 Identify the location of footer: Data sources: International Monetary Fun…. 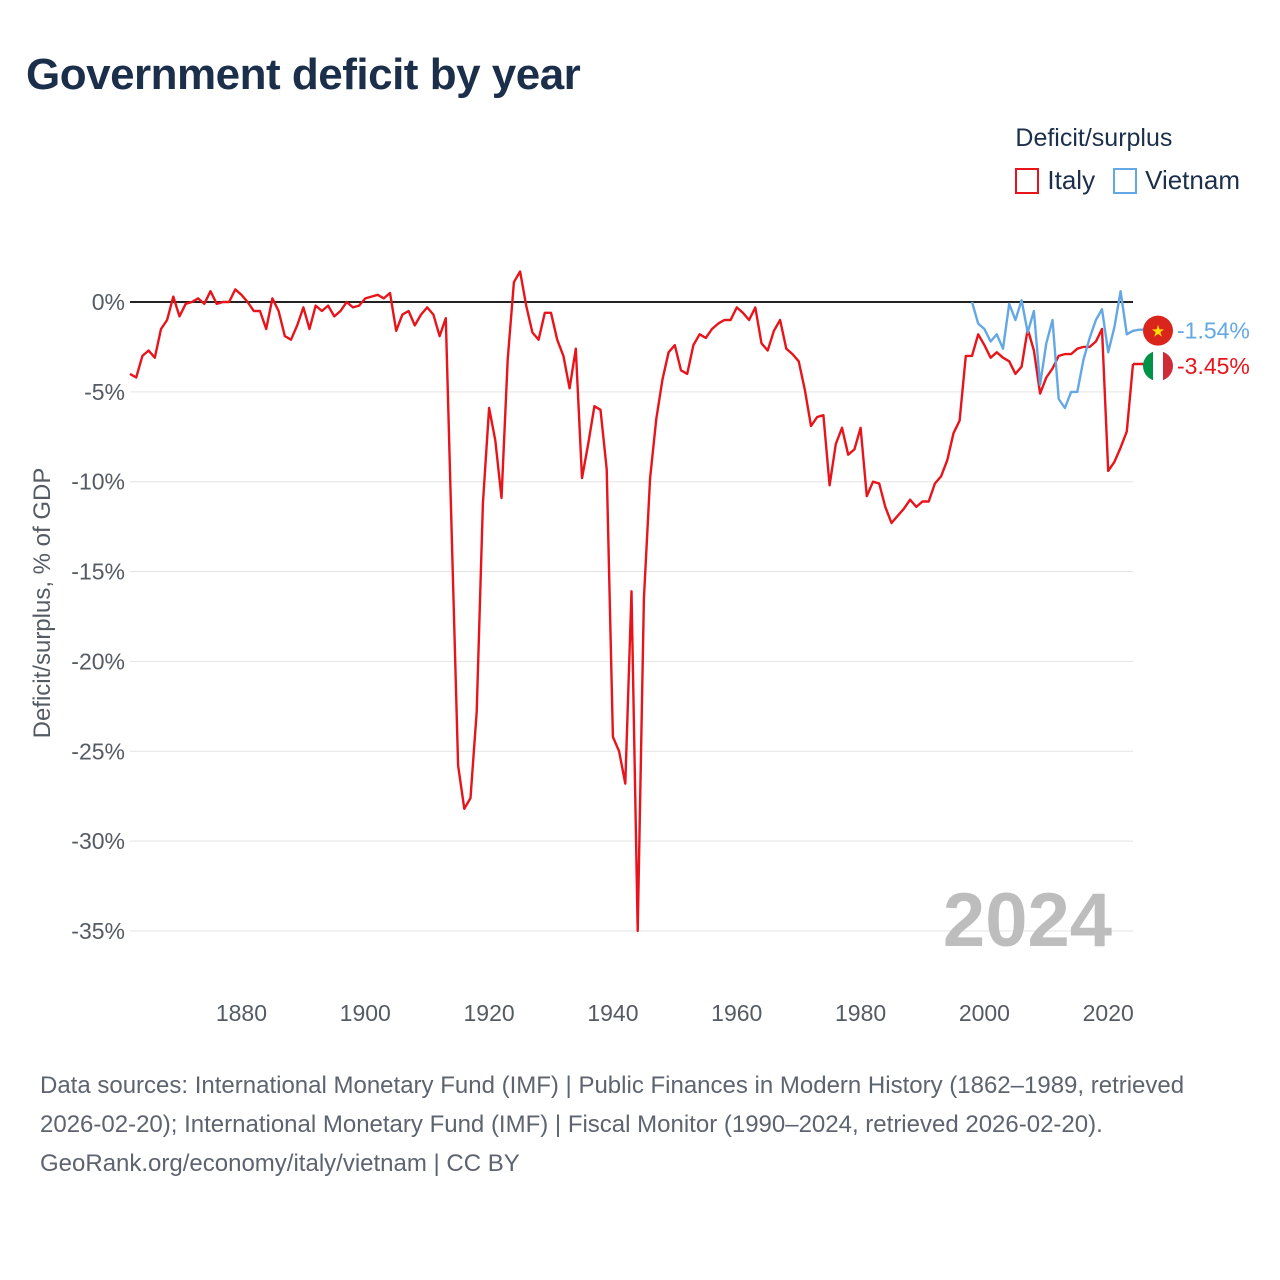
(640, 1124).